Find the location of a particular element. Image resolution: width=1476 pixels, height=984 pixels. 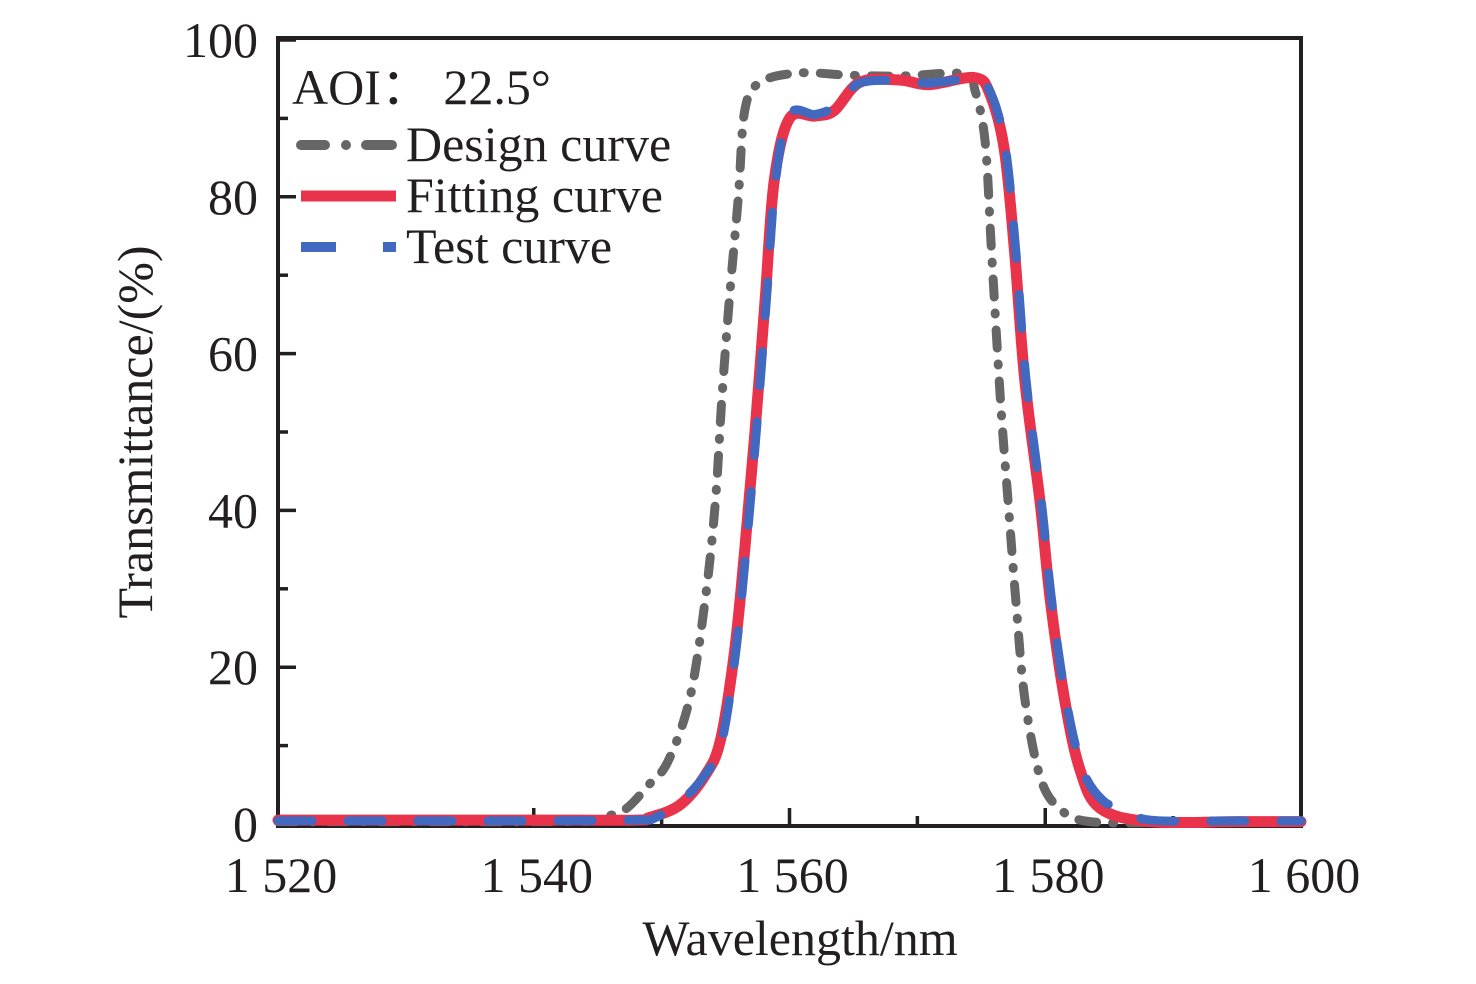

aoi-annotation: AOI： 22.5° is located at coordinates (421, 87).